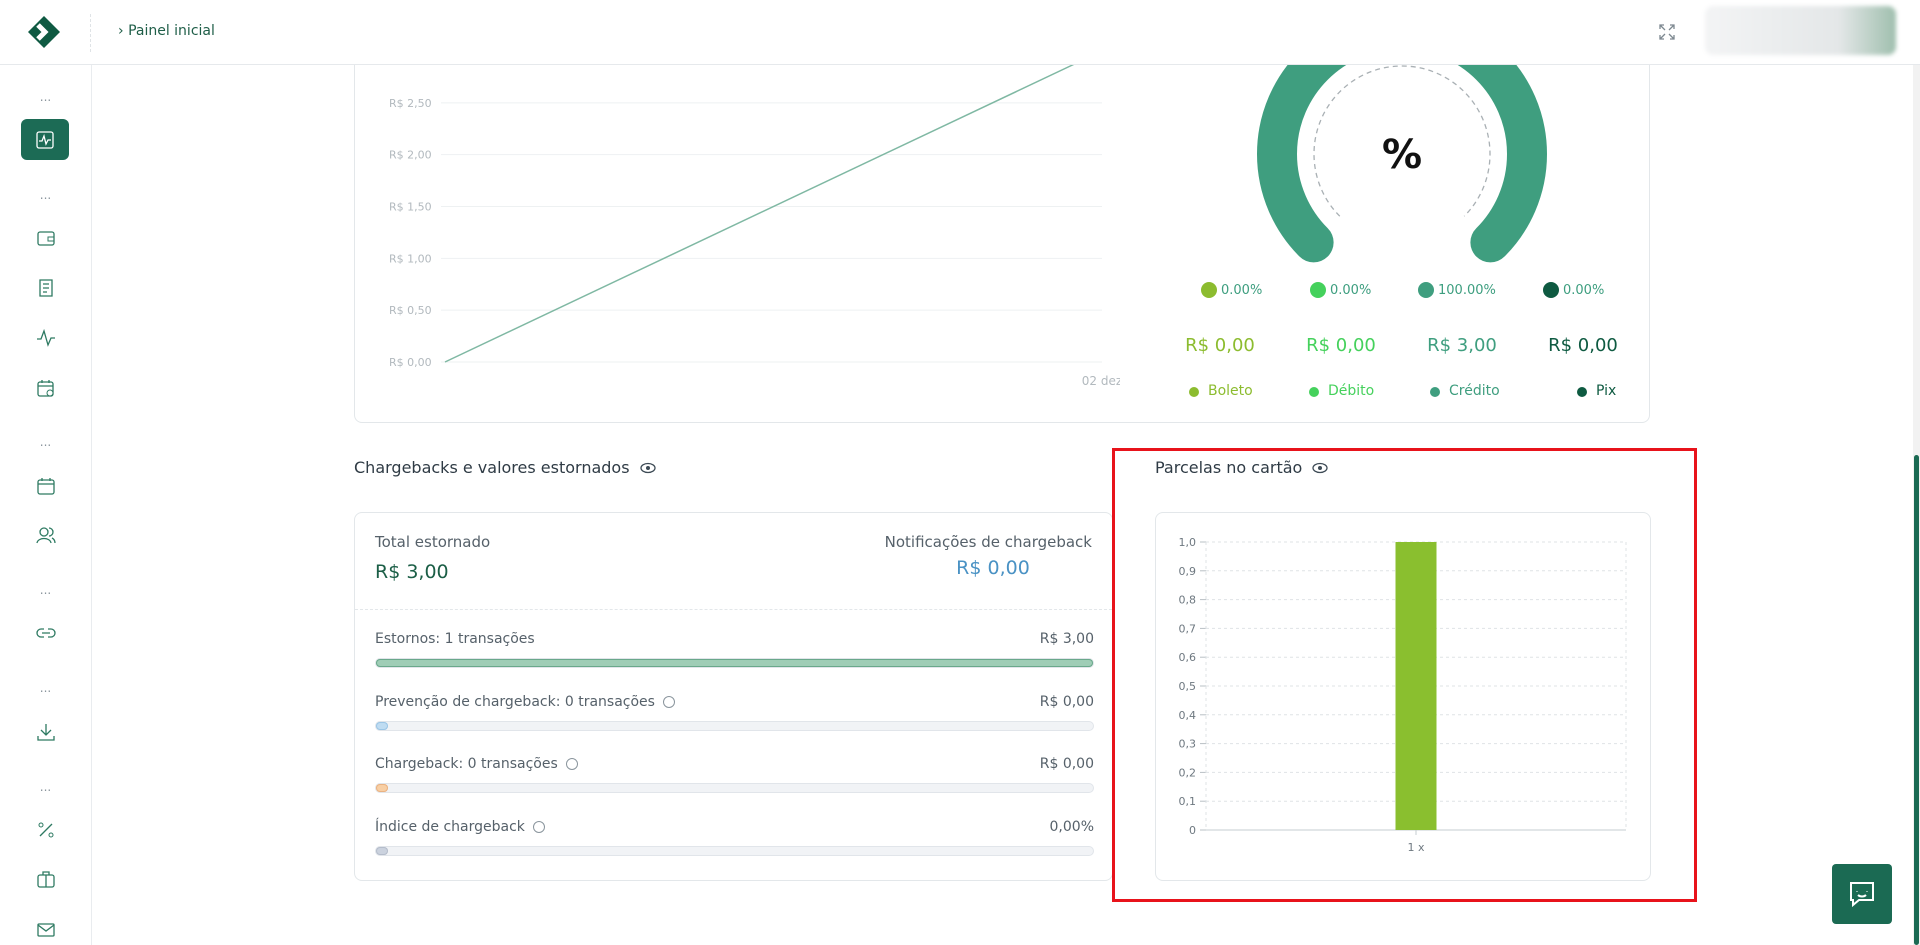 This screenshot has height=945, width=1920. What do you see at coordinates (734, 837) in the screenshot?
I see `chargeback-row: Índice de chargeback 0,00%` at bounding box center [734, 837].